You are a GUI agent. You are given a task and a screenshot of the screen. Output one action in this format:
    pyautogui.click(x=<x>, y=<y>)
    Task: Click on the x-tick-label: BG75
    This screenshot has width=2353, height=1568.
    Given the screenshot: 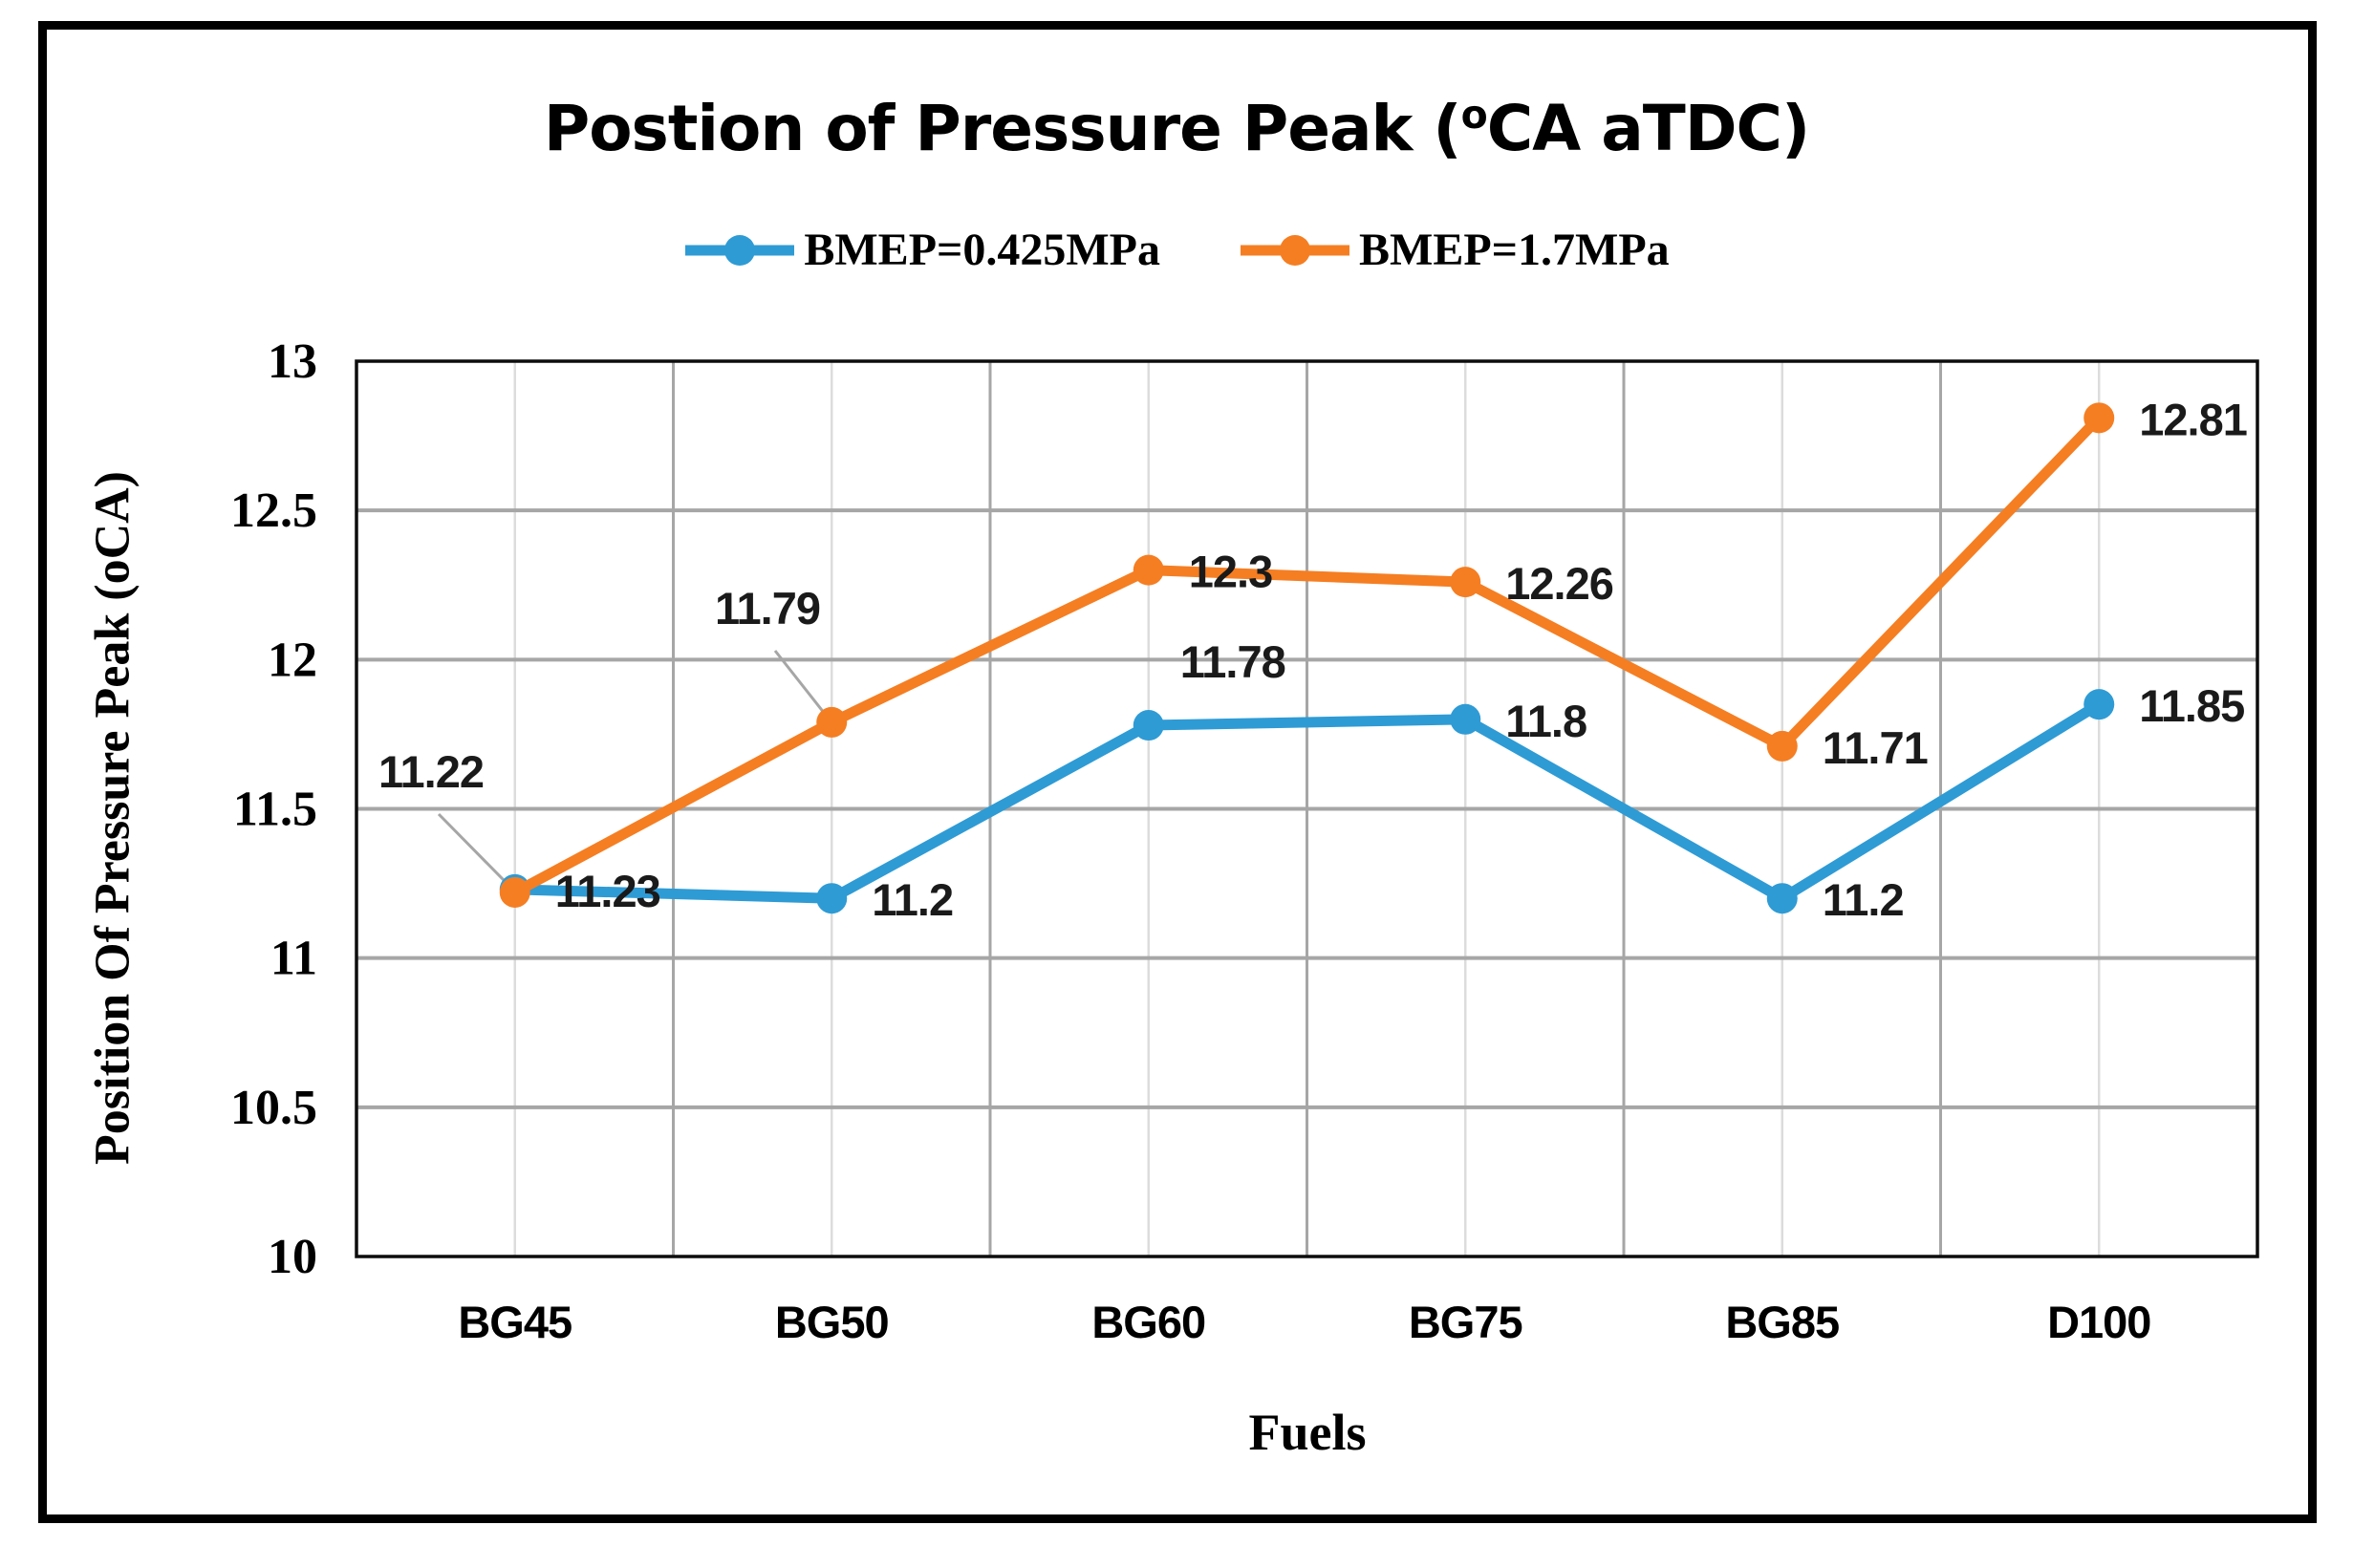 What is the action you would take?
    pyautogui.click(x=1465, y=1322)
    